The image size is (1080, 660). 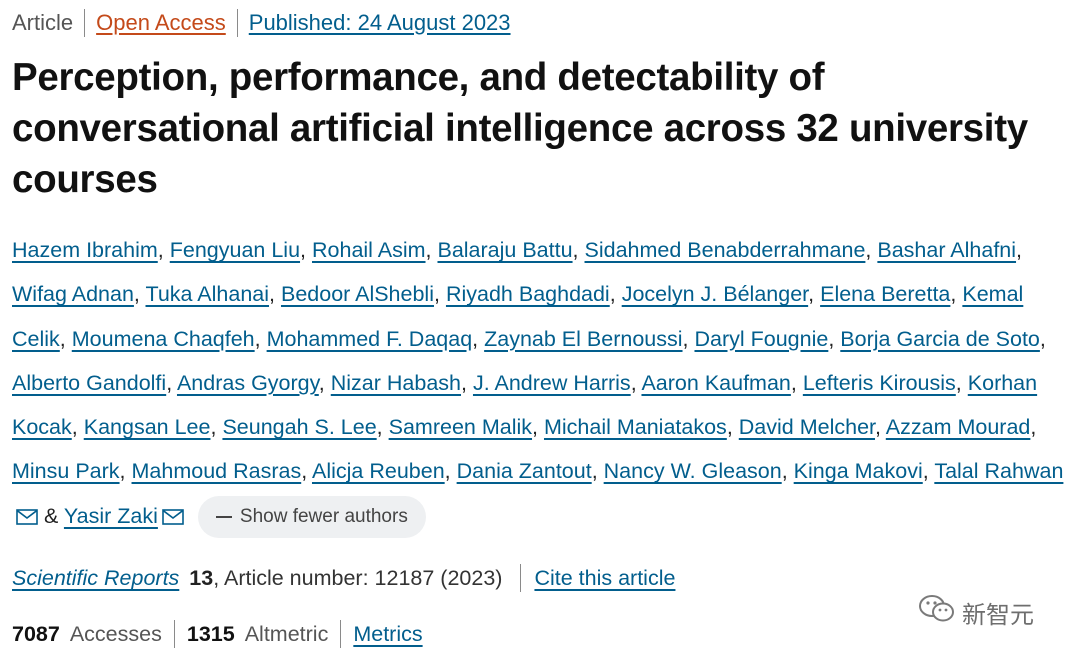 I want to click on author-link: Michail Maniatakos, so click(x=635, y=427).